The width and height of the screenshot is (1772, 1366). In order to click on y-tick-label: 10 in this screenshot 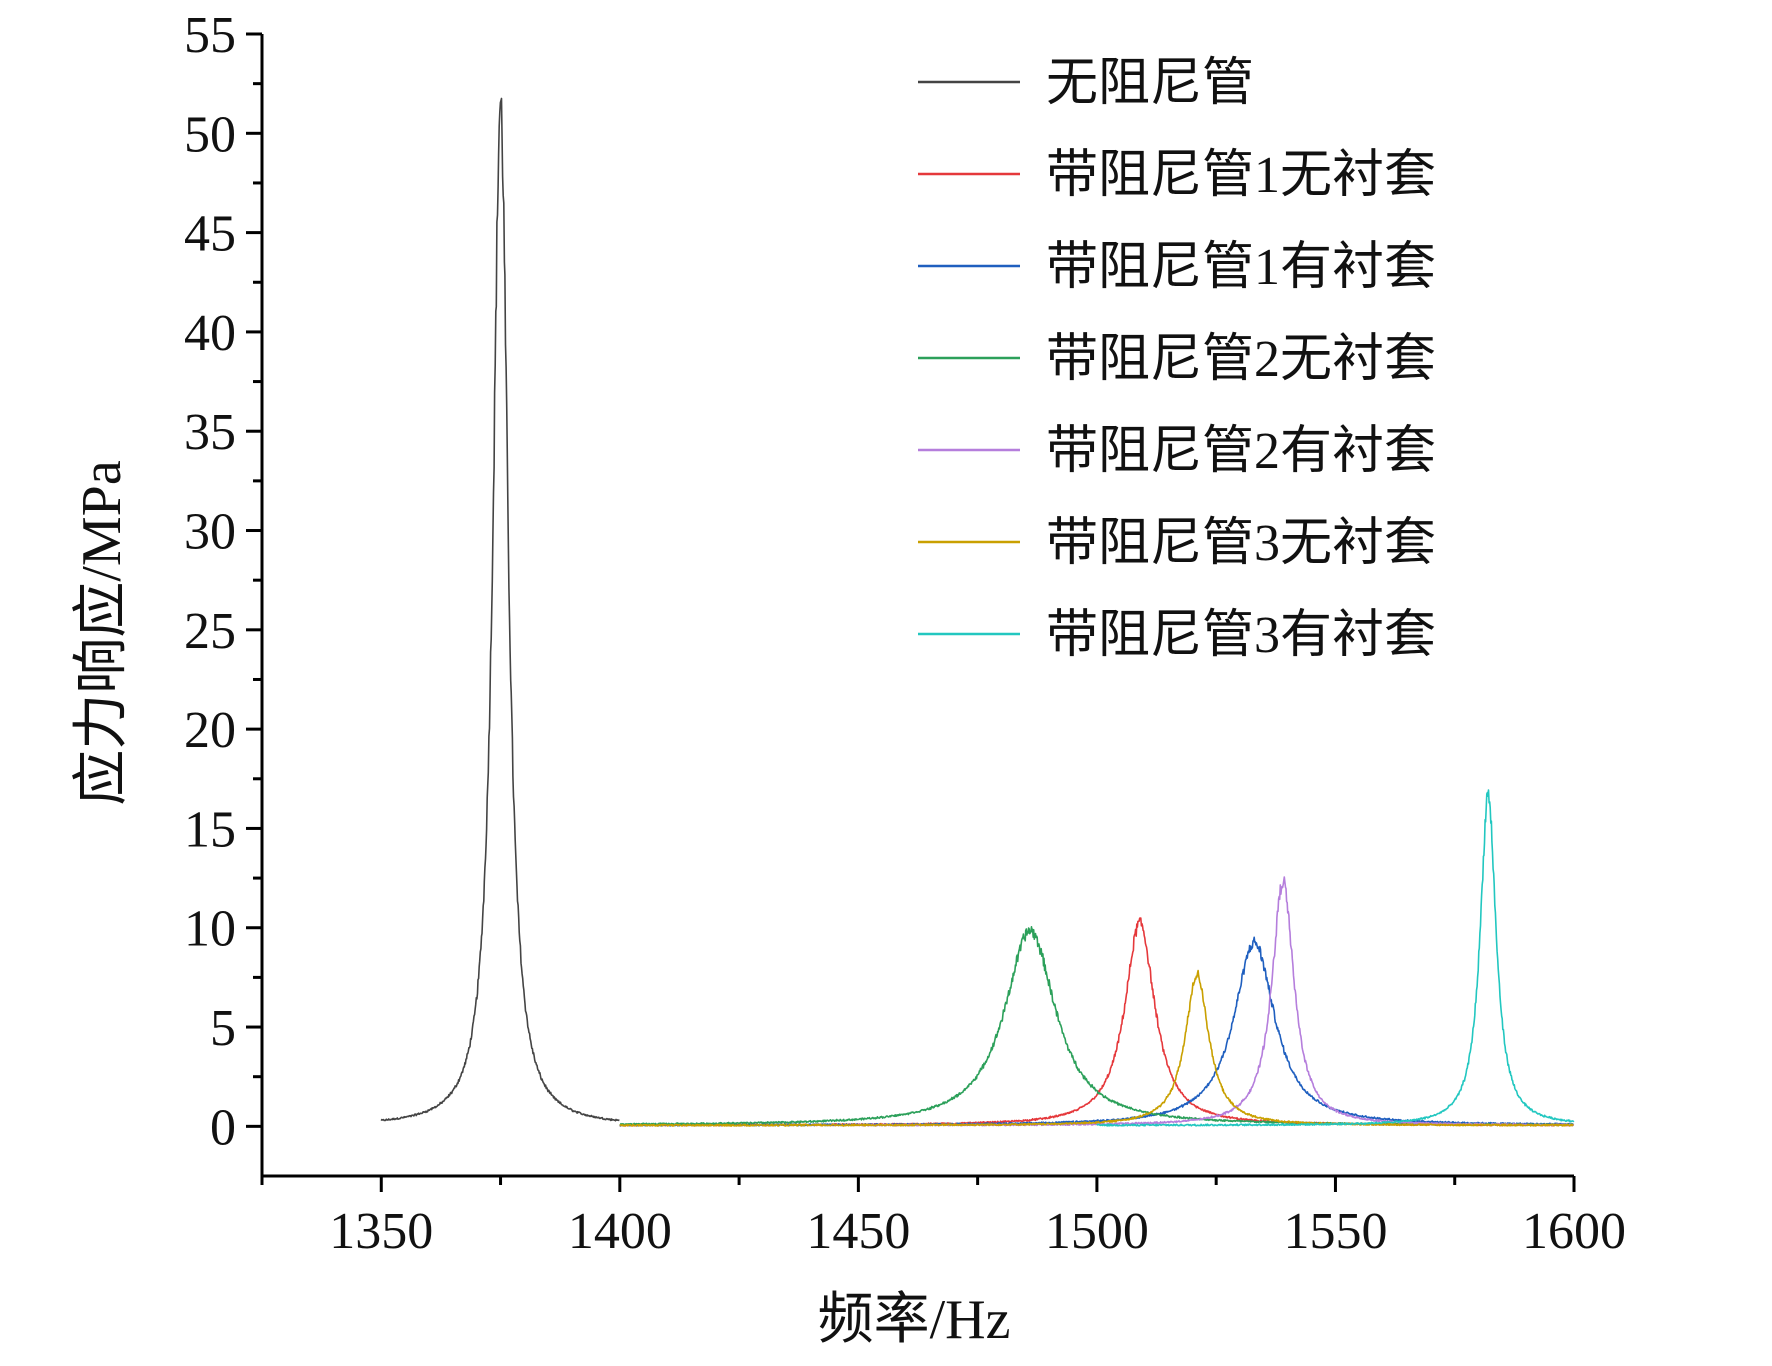, I will do `click(210, 929)`.